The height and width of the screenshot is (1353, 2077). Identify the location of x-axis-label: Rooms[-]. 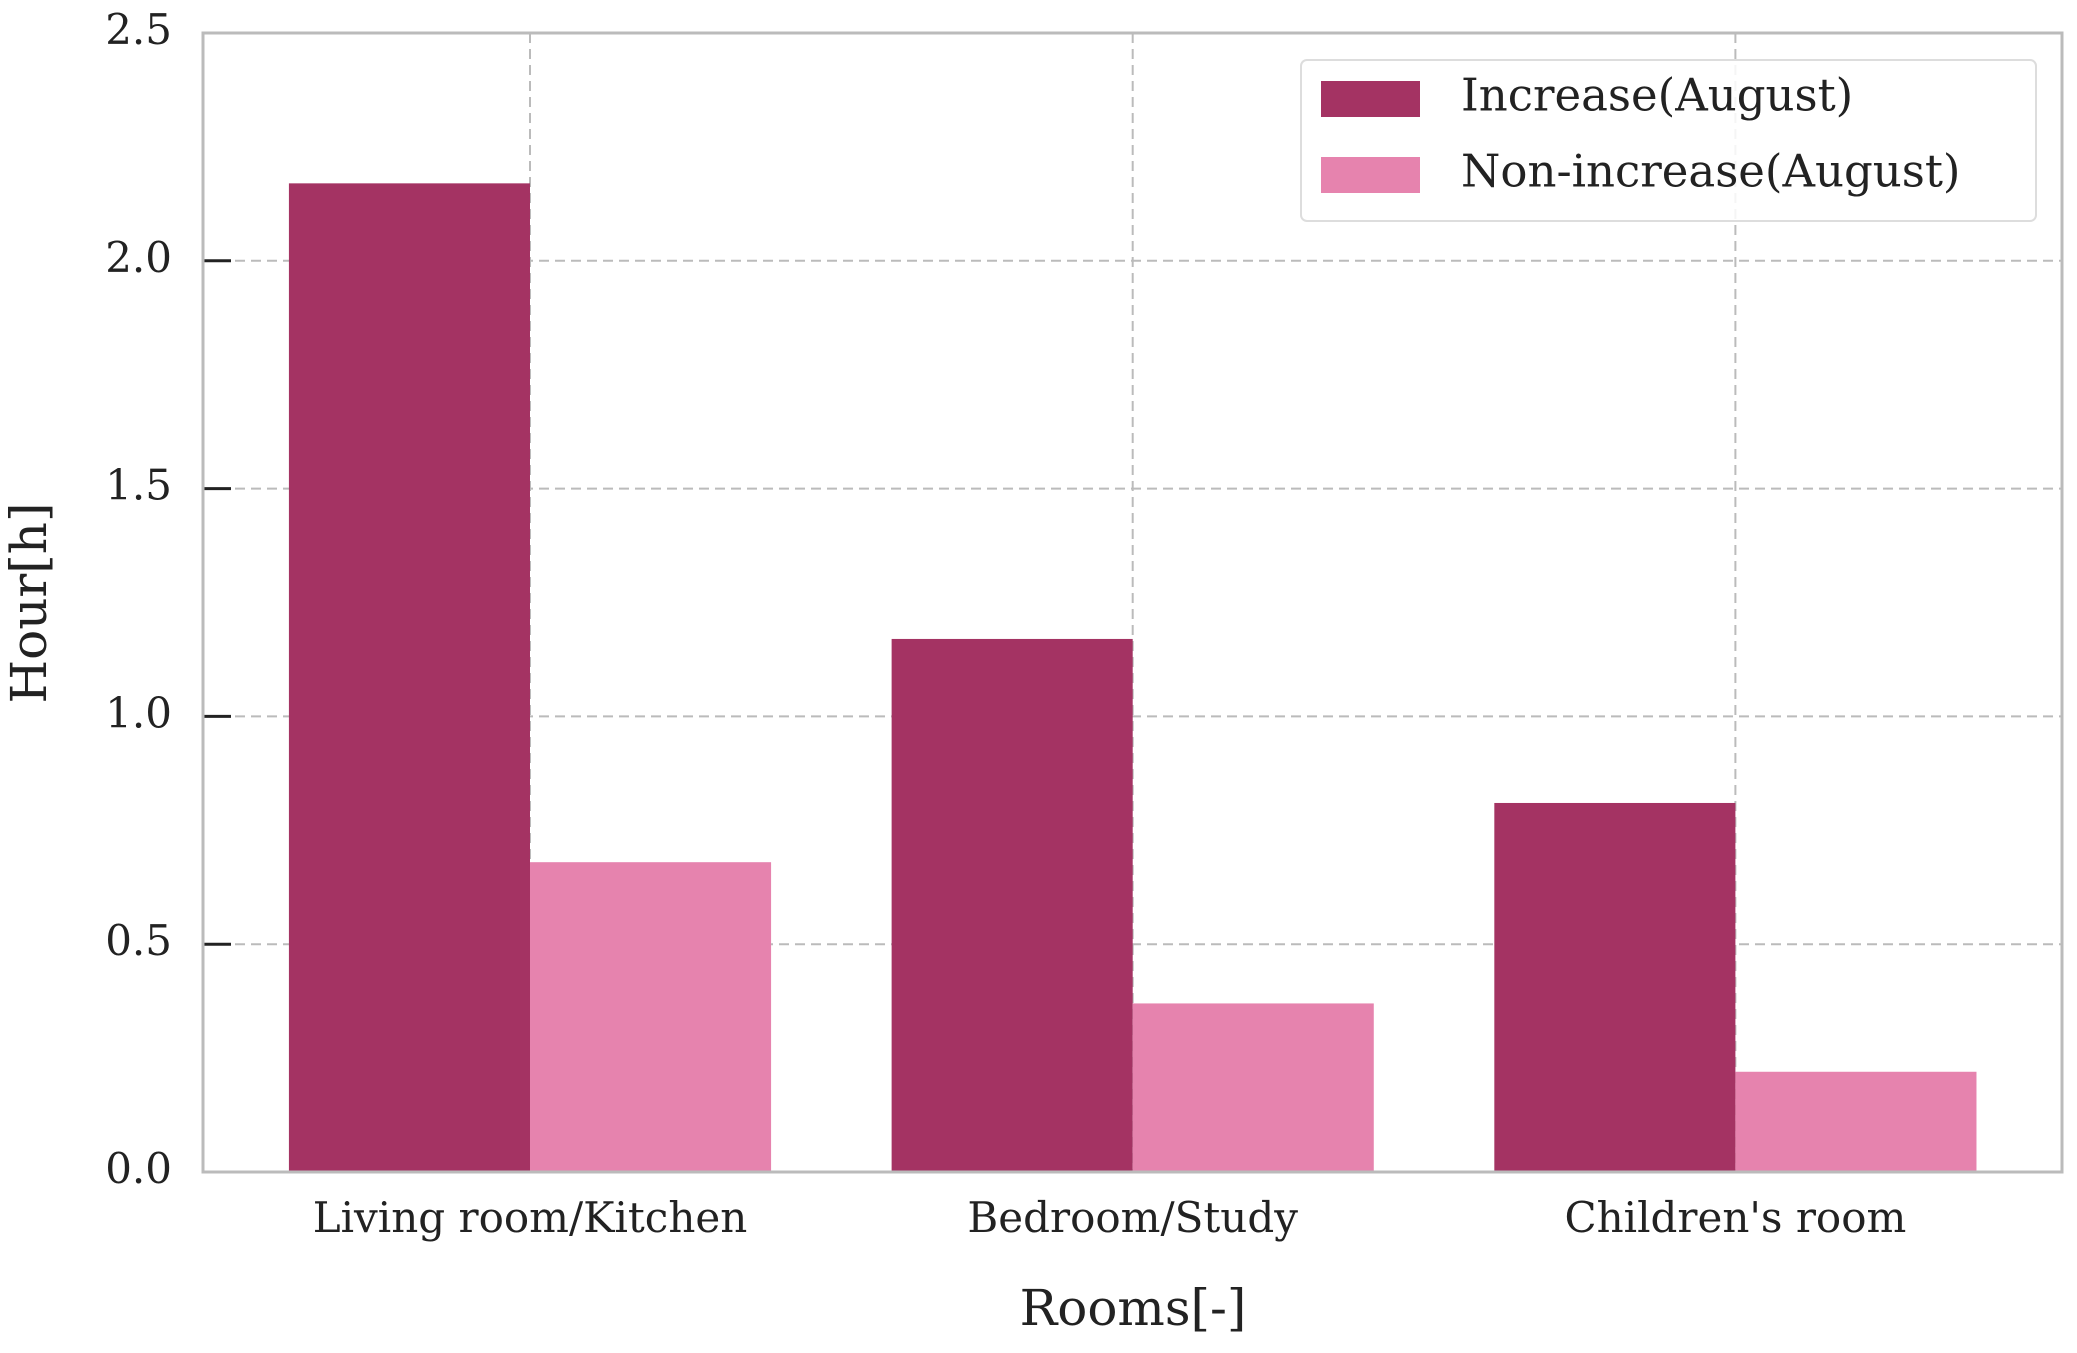
(1133, 1308).